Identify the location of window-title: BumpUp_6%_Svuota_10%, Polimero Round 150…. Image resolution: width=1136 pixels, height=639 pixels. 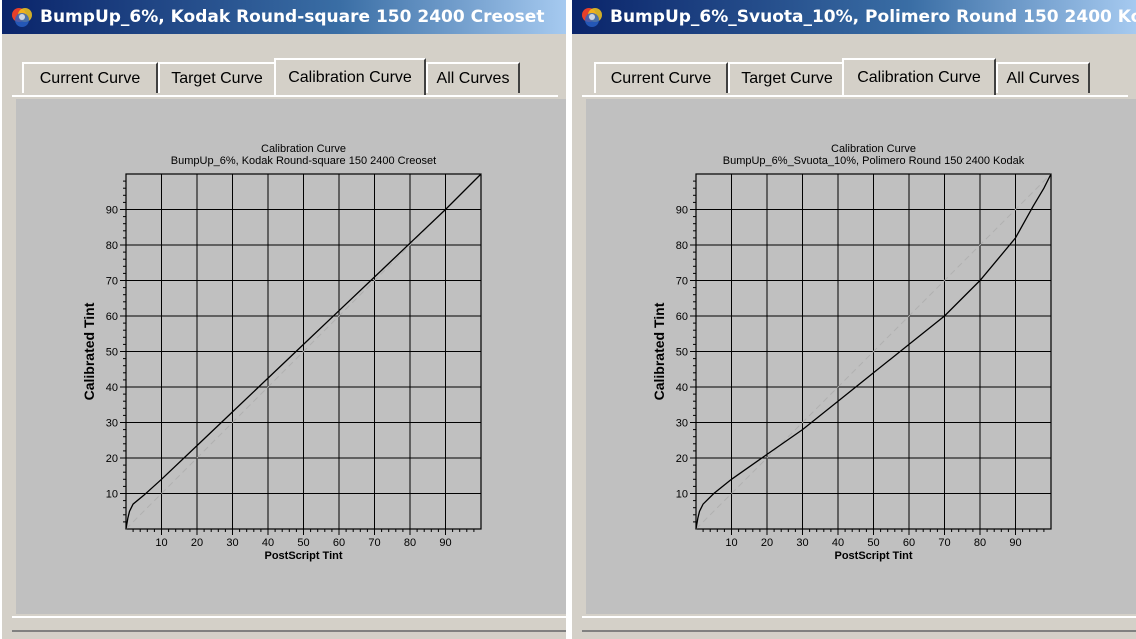
(873, 17).